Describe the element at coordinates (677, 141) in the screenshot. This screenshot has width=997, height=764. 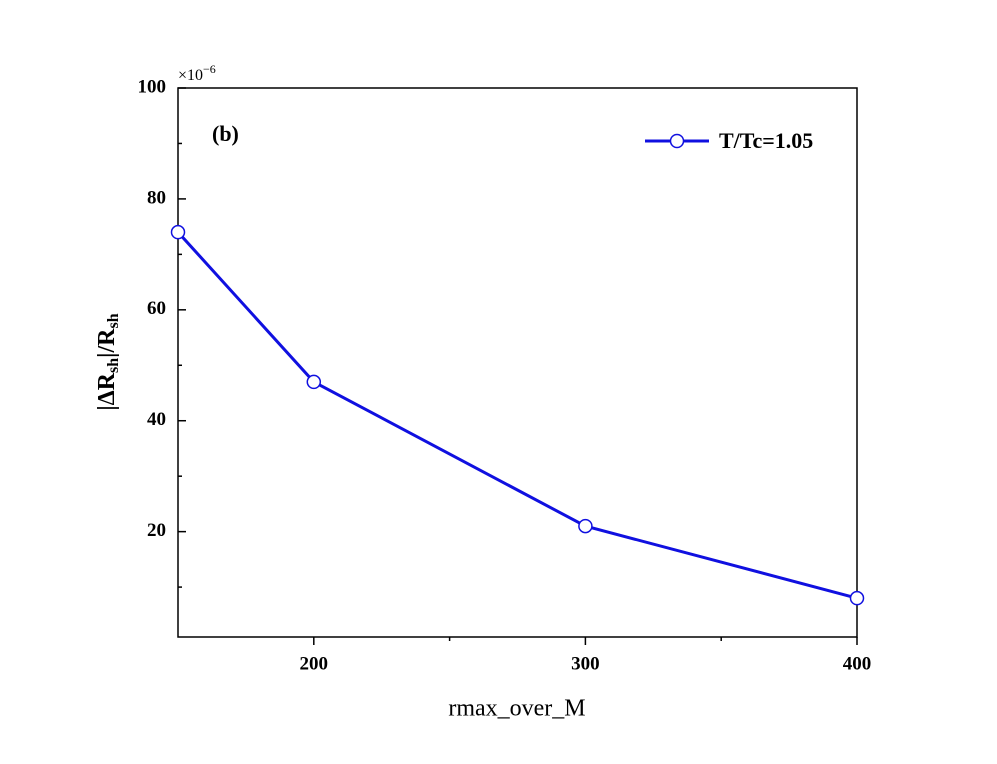
I see `legend-marker` at that location.